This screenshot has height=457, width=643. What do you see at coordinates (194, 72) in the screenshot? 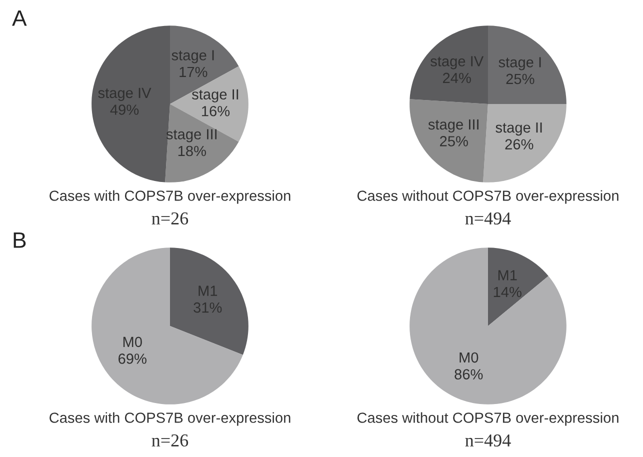
I see `data-label: 17%` at bounding box center [194, 72].